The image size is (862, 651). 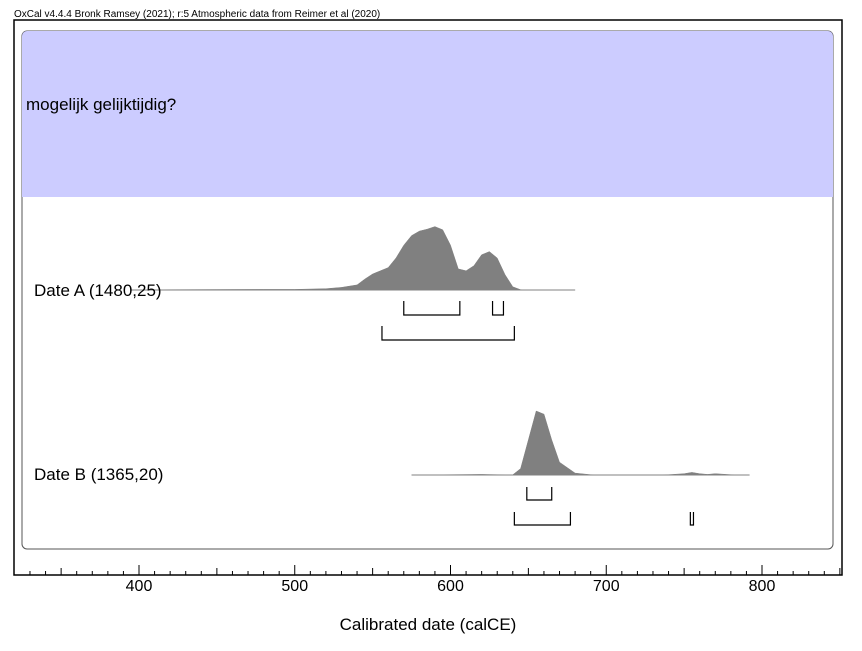 I want to click on x-tick-label: 400, so click(x=139, y=586).